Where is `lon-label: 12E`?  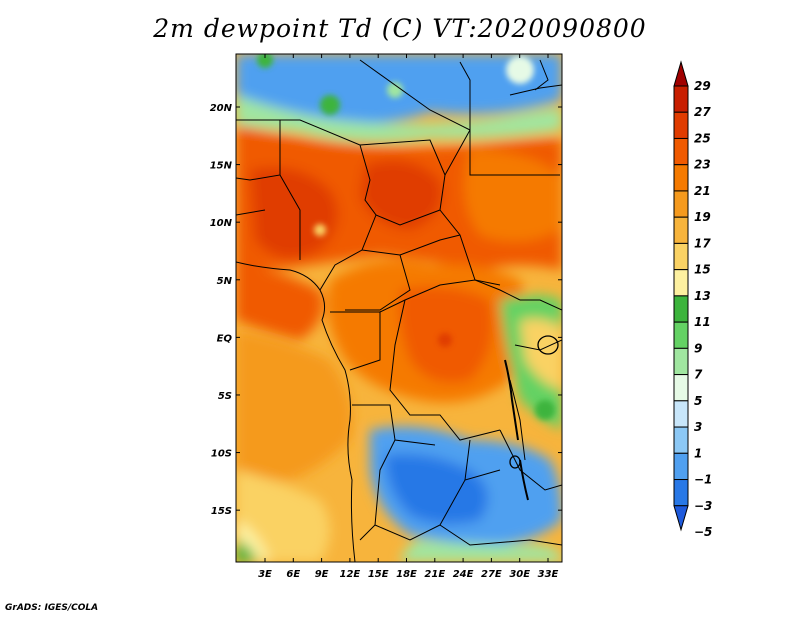
lon-label: 12E is located at coordinates (350, 574).